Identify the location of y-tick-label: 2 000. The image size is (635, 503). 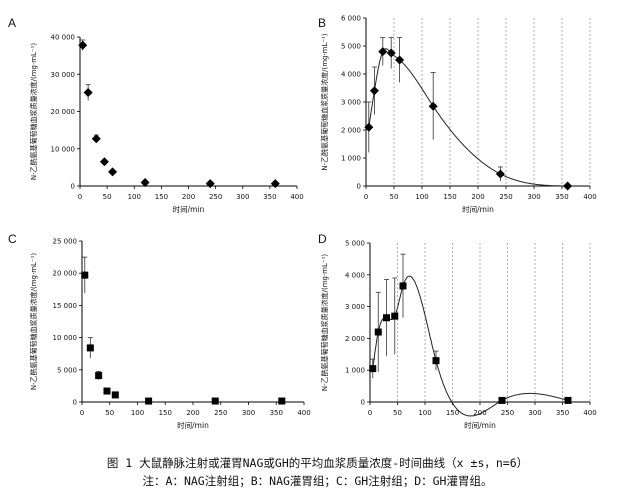
(355, 339).